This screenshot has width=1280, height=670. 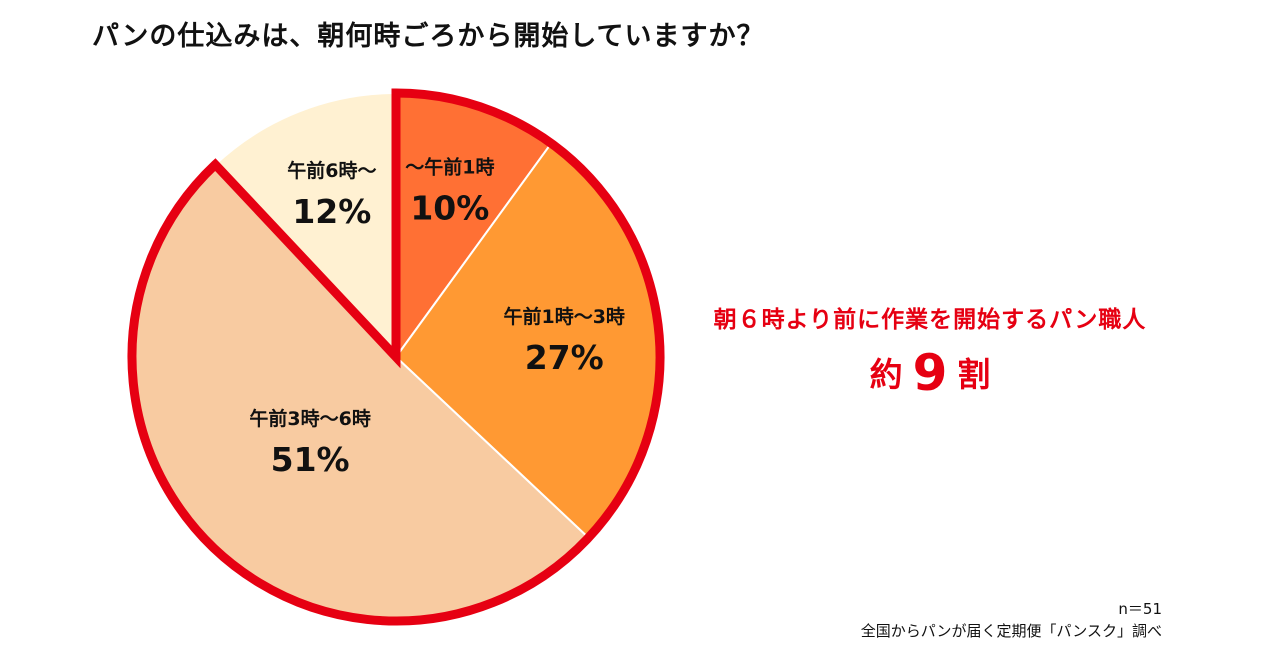 I want to click on slice-label-3: 午前3時～6時, so click(x=309, y=418).